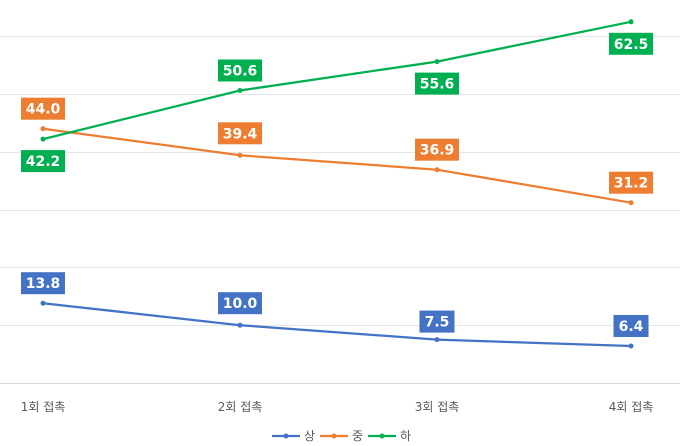  I want to click on data-label-text: 62.5, so click(631, 45).